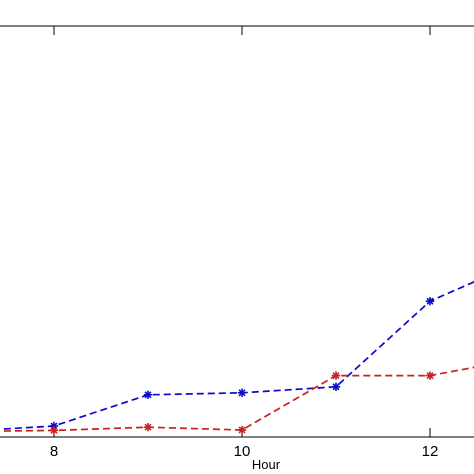  I want to click on x-axis-label: Hour, so click(266, 464).